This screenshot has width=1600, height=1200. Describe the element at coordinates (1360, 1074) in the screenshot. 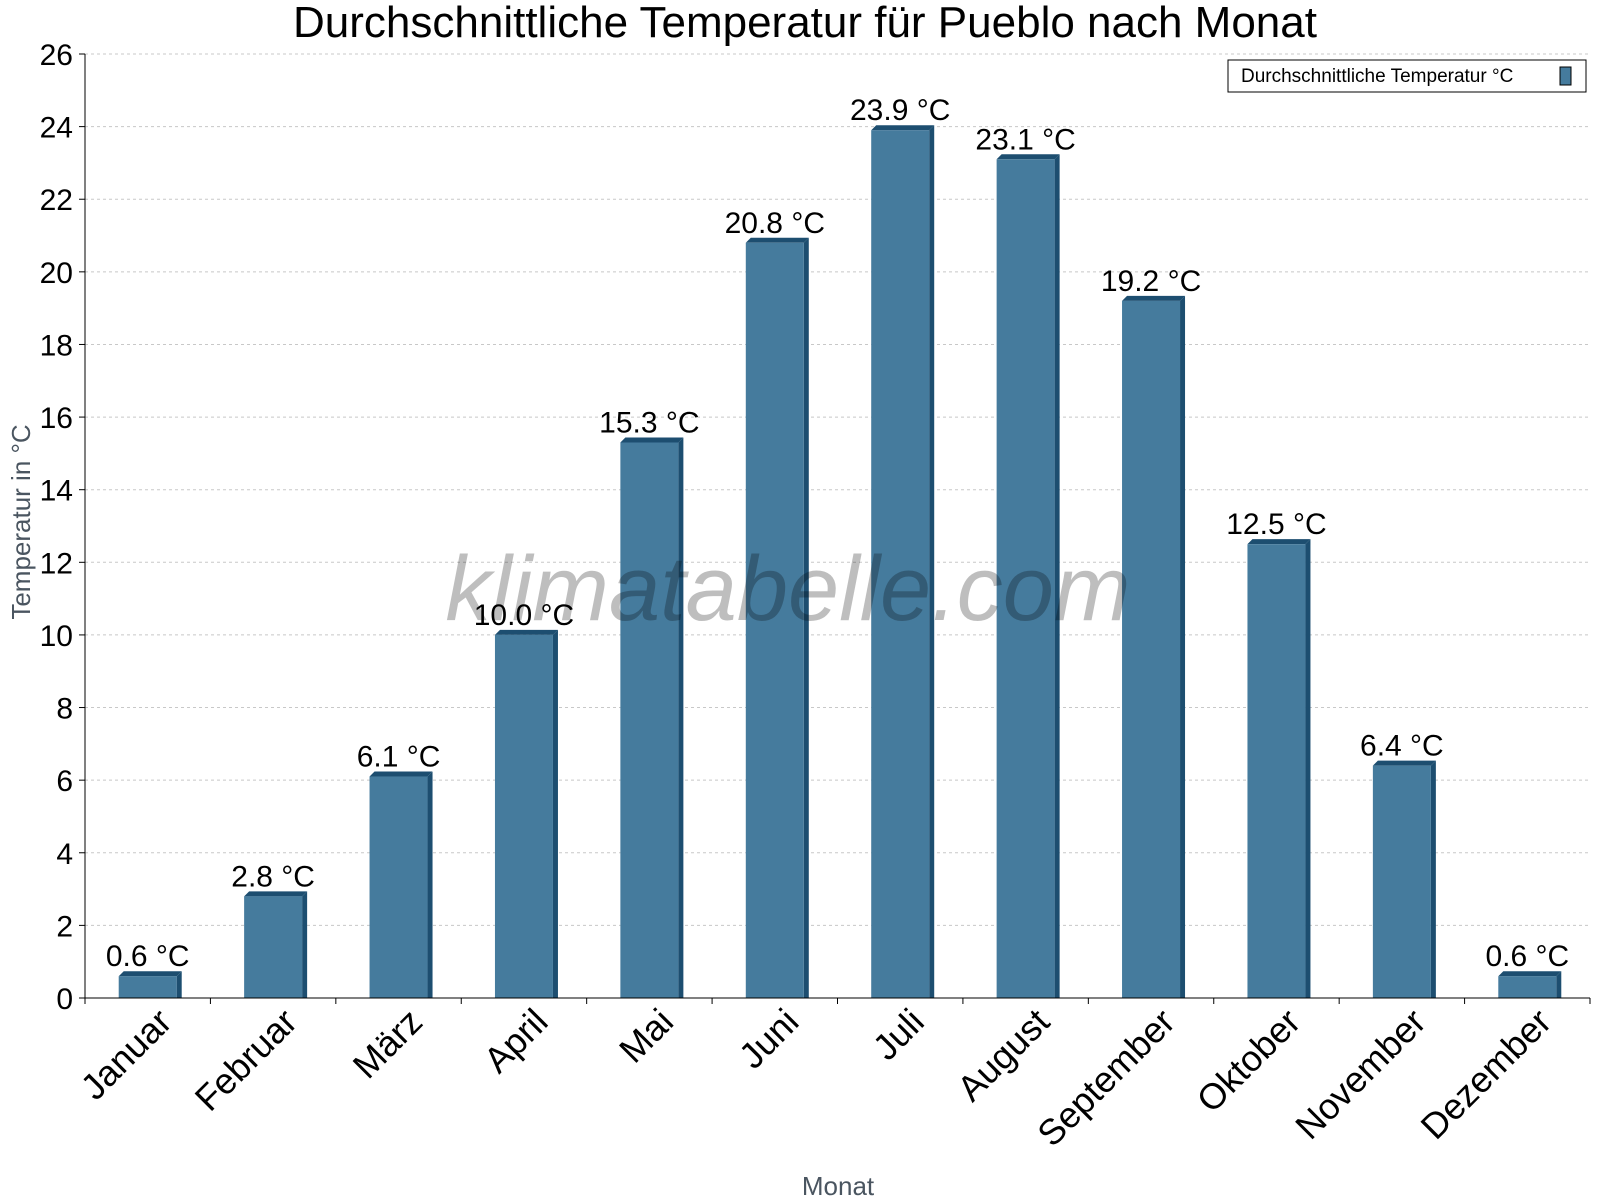

I see `x-tick-label: November` at that location.